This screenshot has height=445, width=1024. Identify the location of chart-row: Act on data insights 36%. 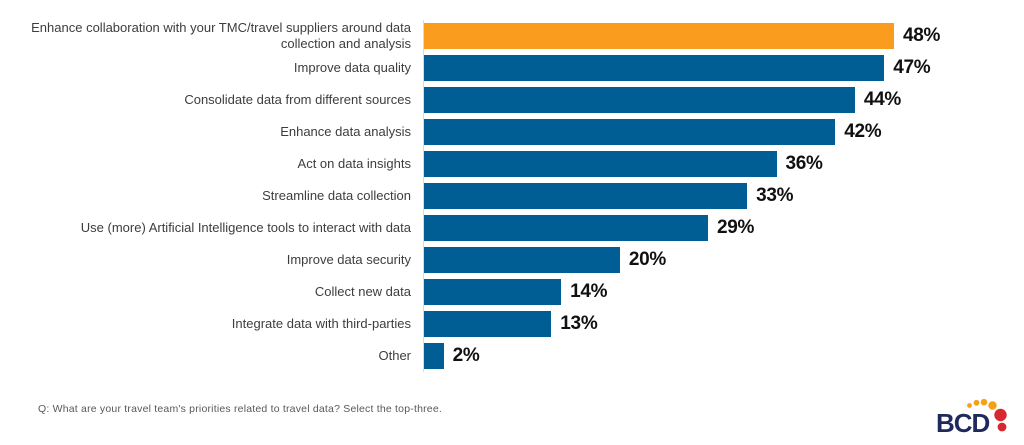
(512, 164).